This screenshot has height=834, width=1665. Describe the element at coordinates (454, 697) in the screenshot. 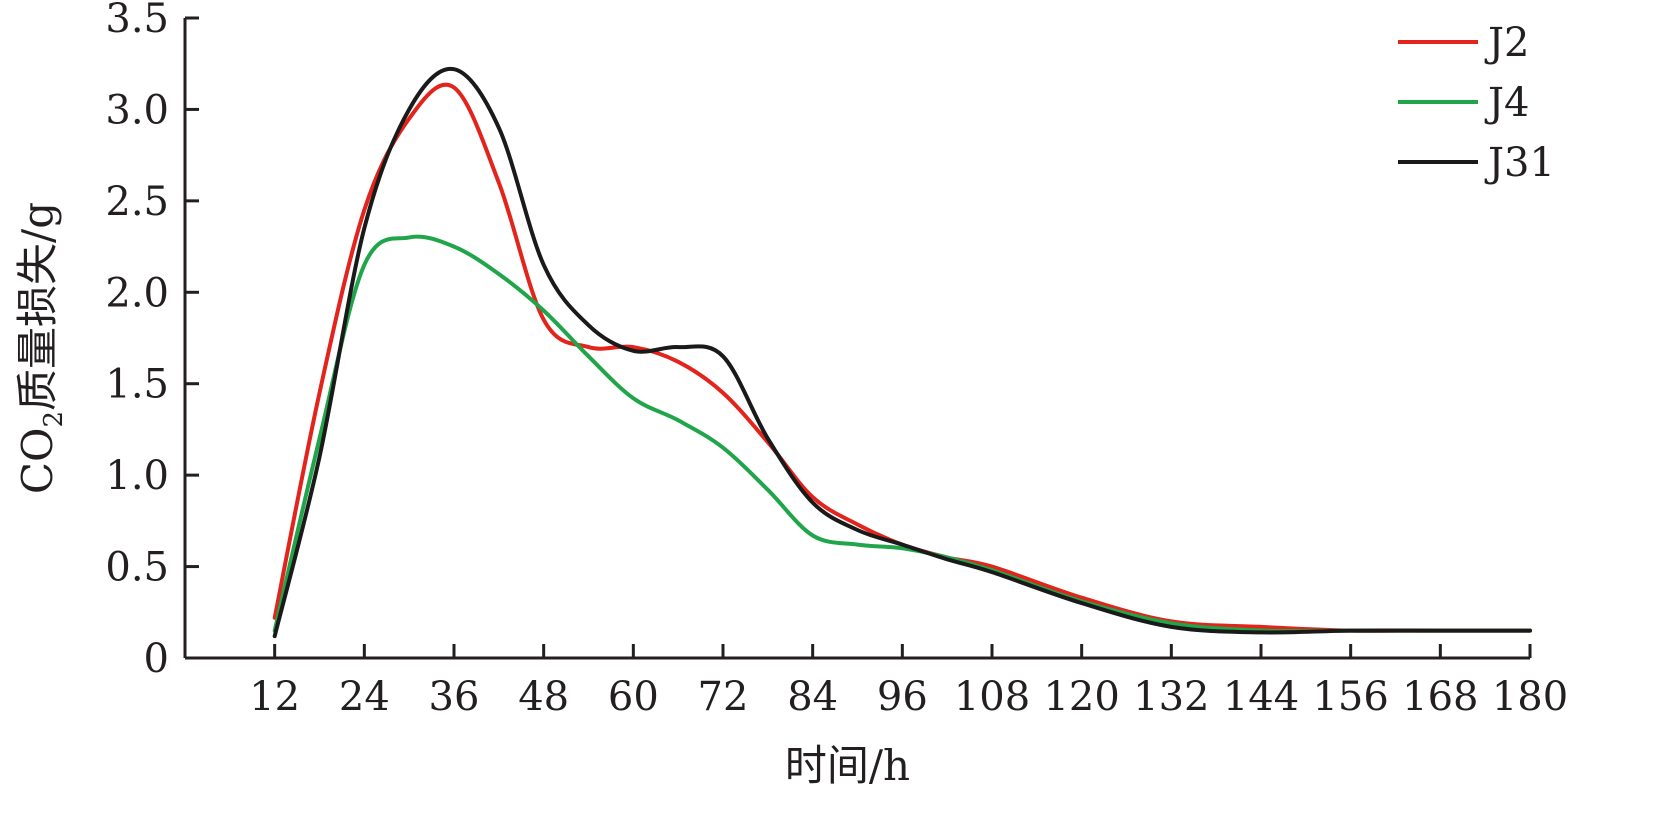

I see `x-tick-label: 36` at that location.